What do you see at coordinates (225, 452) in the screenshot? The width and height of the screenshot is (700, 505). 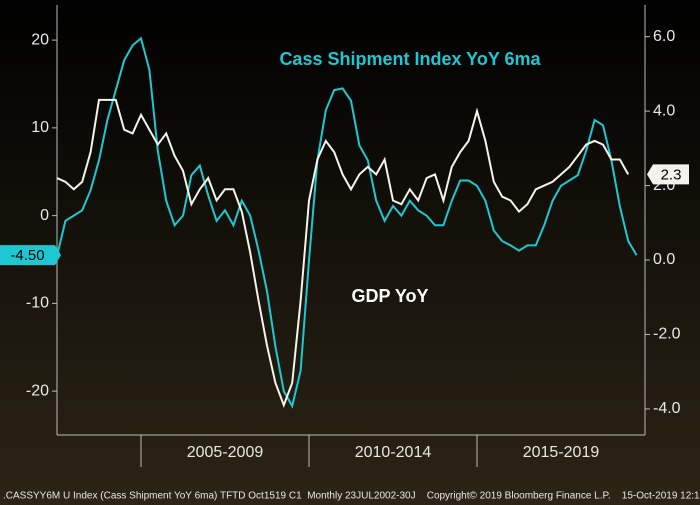 I see `x-period-label: 2005-2009` at bounding box center [225, 452].